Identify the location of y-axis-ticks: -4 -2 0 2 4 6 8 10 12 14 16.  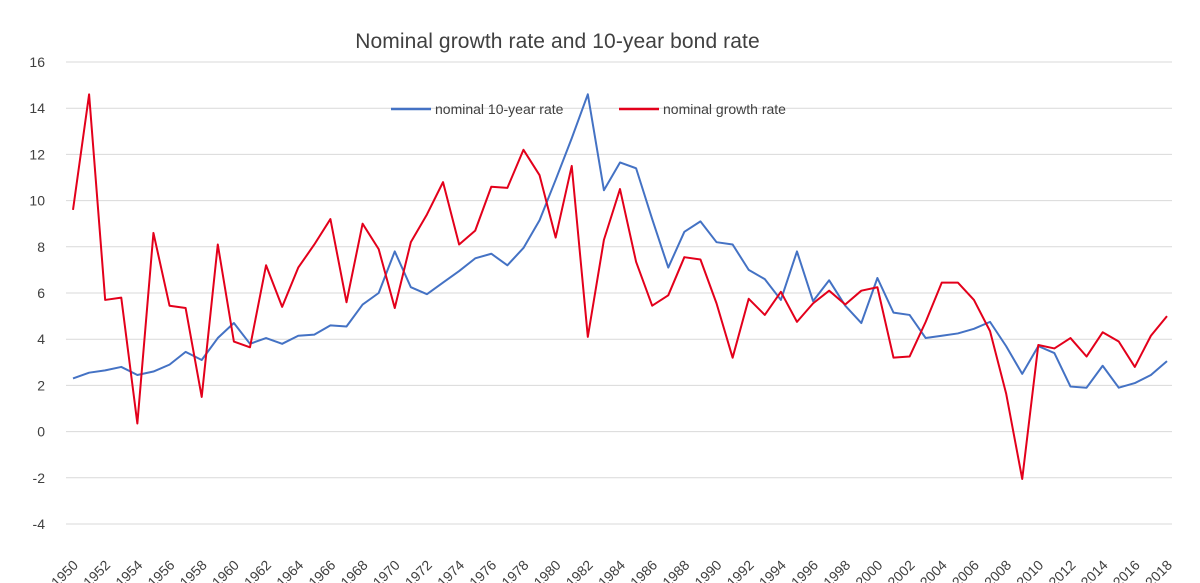
(37, 293).